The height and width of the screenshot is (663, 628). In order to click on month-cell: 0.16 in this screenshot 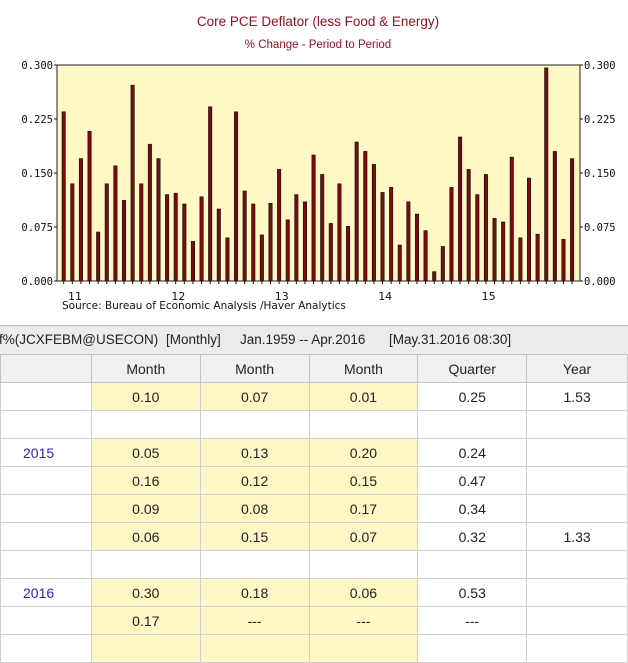, I will do `click(145, 480)`.